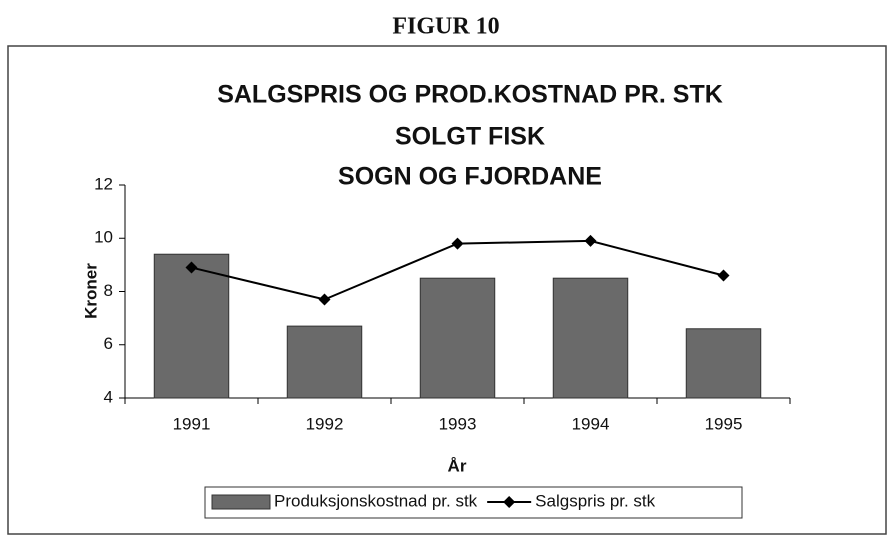  I want to click on figure-label: FIGUR 10, so click(445, 27).